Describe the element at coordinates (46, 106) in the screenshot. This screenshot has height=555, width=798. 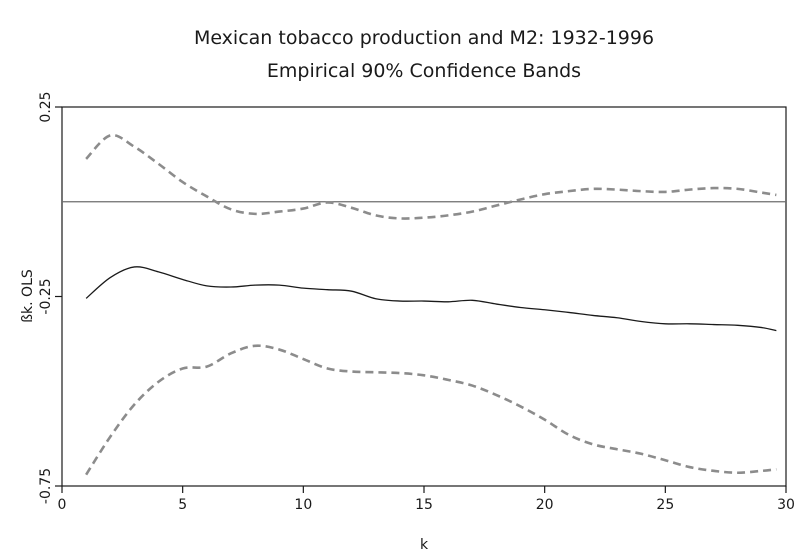
I see `y-tick-label: 0.25` at that location.